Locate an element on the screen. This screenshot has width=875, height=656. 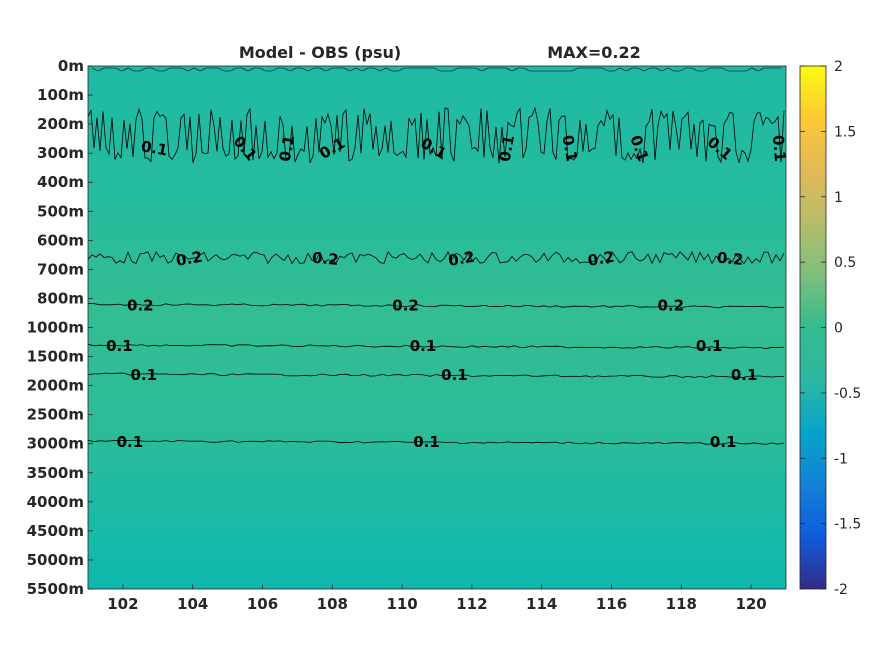
y-tick-label: 2500m is located at coordinates (55, 415).